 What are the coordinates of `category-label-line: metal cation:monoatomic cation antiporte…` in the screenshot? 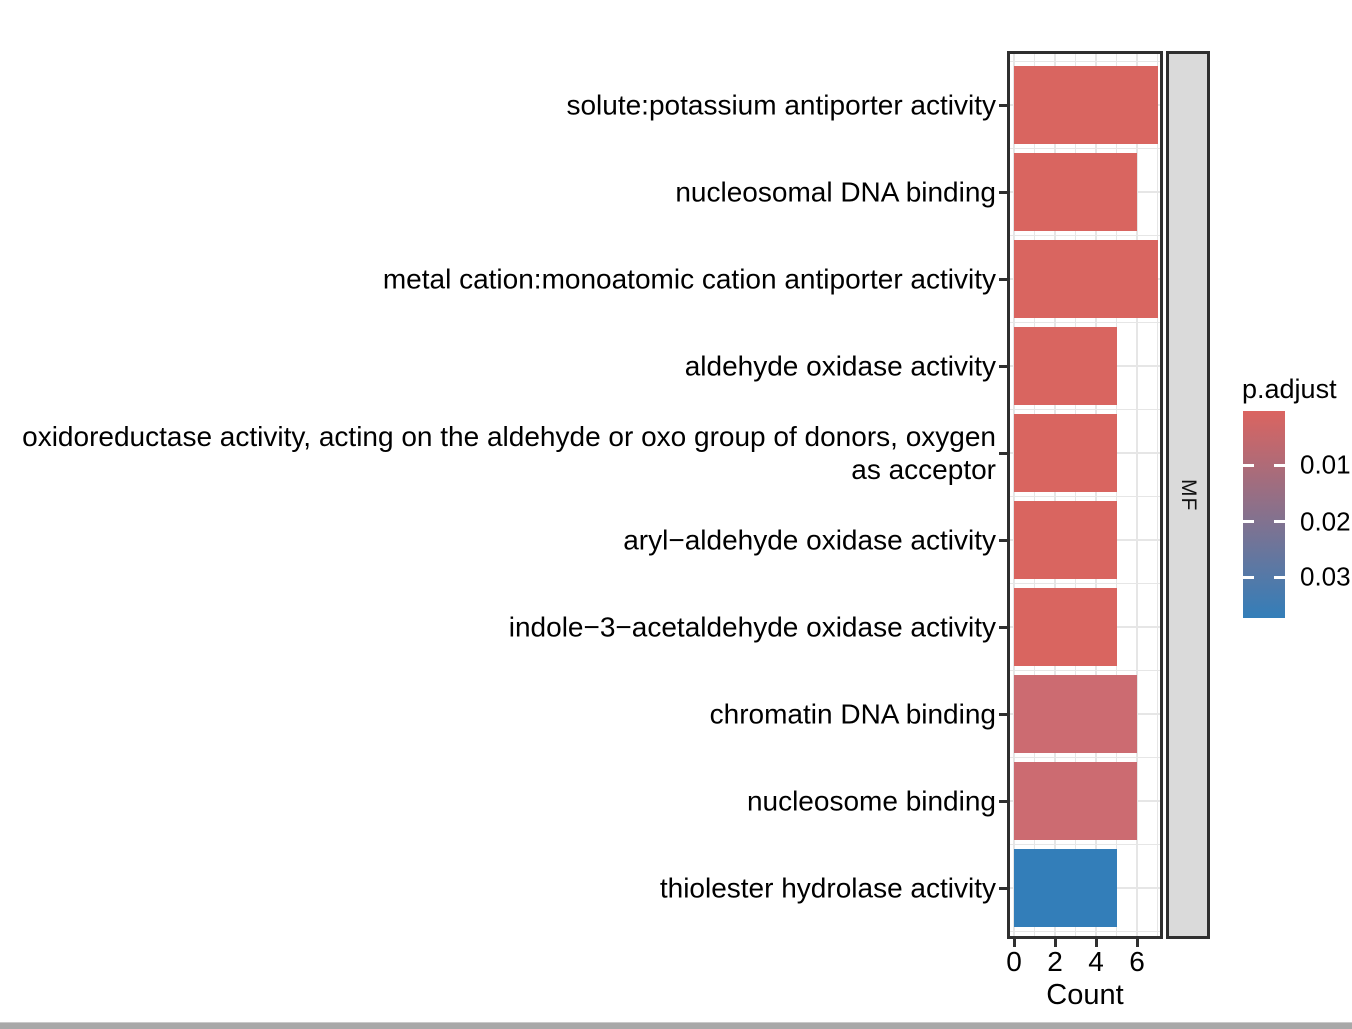 It's located at (689, 279).